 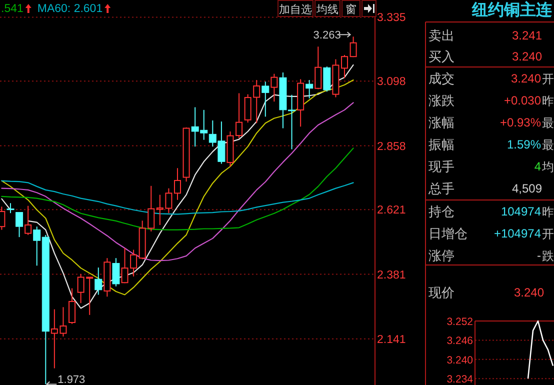 What do you see at coordinates (448, 233) in the screenshot?
I see `category-label: 日增仓` at bounding box center [448, 233].